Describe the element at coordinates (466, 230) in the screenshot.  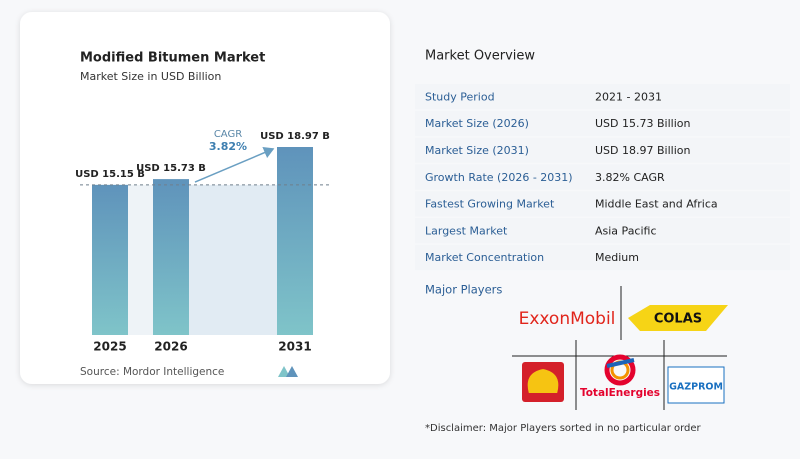
I see `row-label: Largest Market` at that location.